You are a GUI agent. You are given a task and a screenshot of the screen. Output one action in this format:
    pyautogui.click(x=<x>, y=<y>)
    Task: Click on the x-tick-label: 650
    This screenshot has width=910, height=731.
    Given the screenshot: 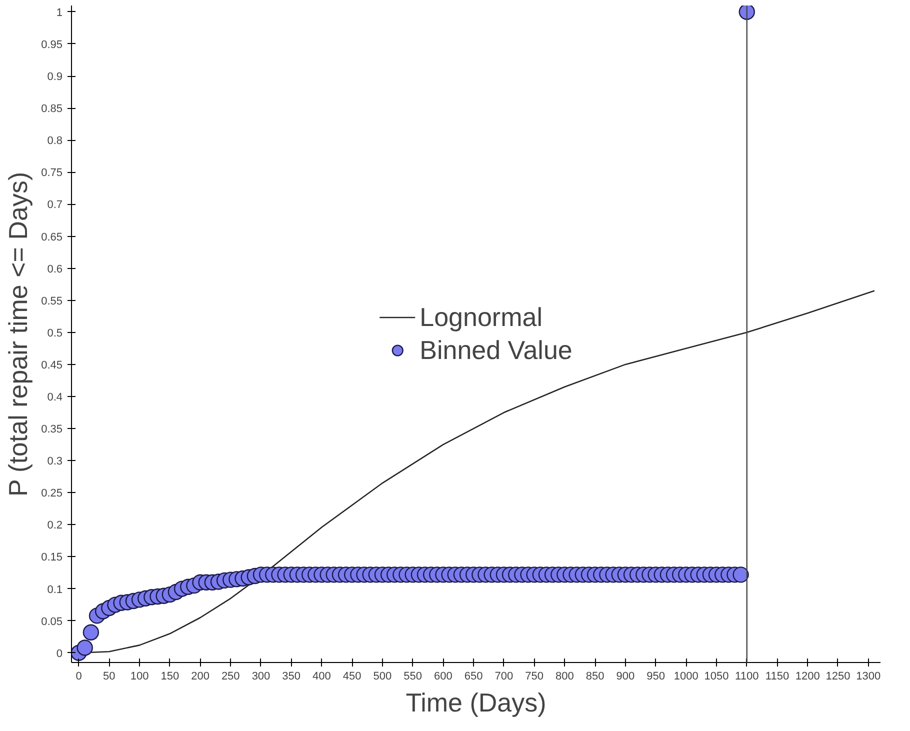 What is the action you would take?
    pyautogui.click(x=473, y=676)
    